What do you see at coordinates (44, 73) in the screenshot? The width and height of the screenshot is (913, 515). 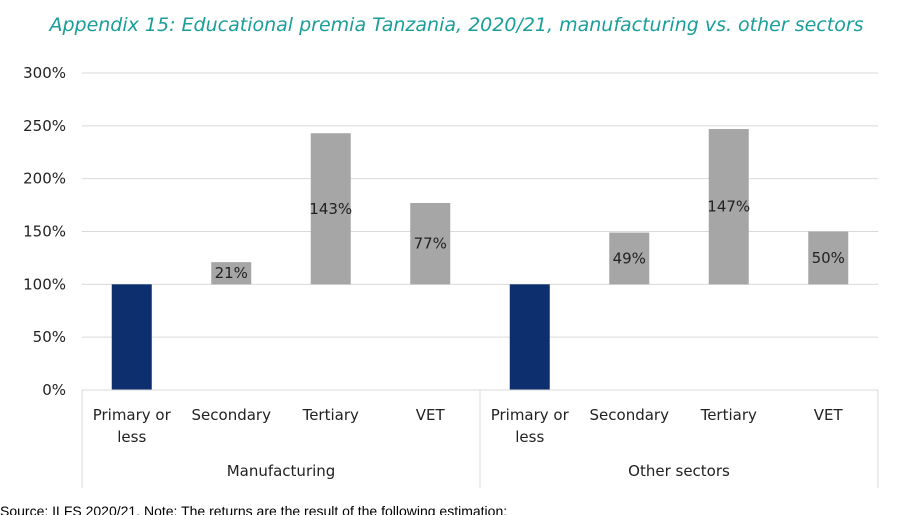 I see `y-tick-label: 300%` at bounding box center [44, 73].